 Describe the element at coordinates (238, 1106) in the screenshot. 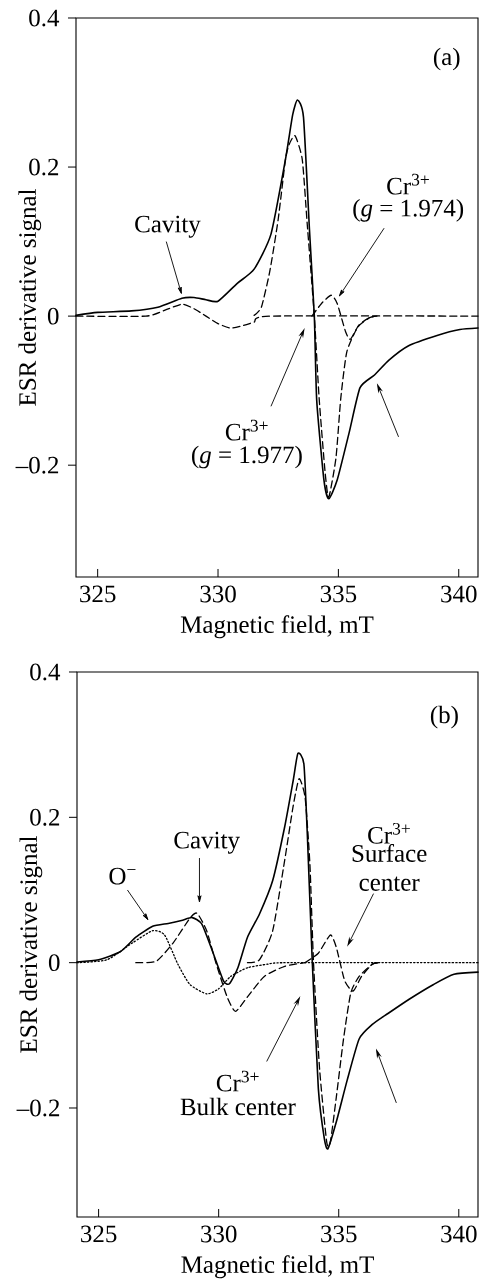

I see `annotation: Bulk center` at that location.